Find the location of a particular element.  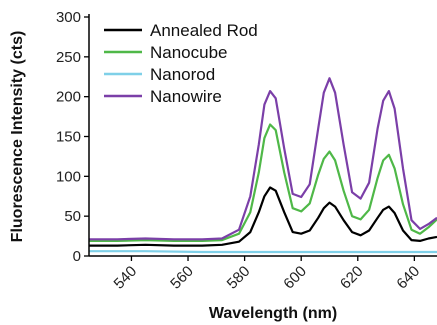

y-tick-label: 250 is located at coordinates (68, 57).